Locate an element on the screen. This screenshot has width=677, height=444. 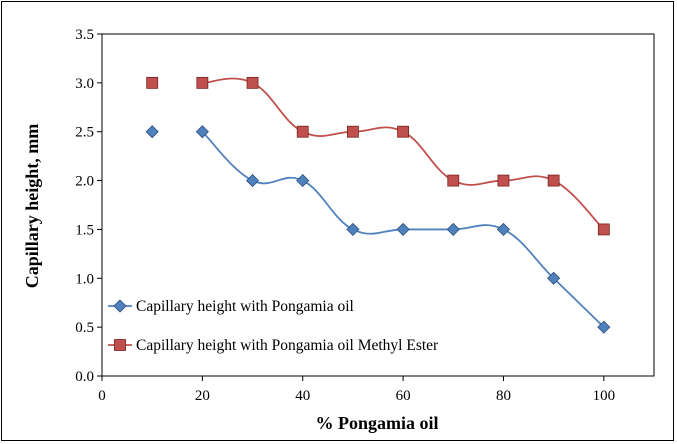
legend-item-1: Capillary height with Pongamia oil is located at coordinates (231, 306).